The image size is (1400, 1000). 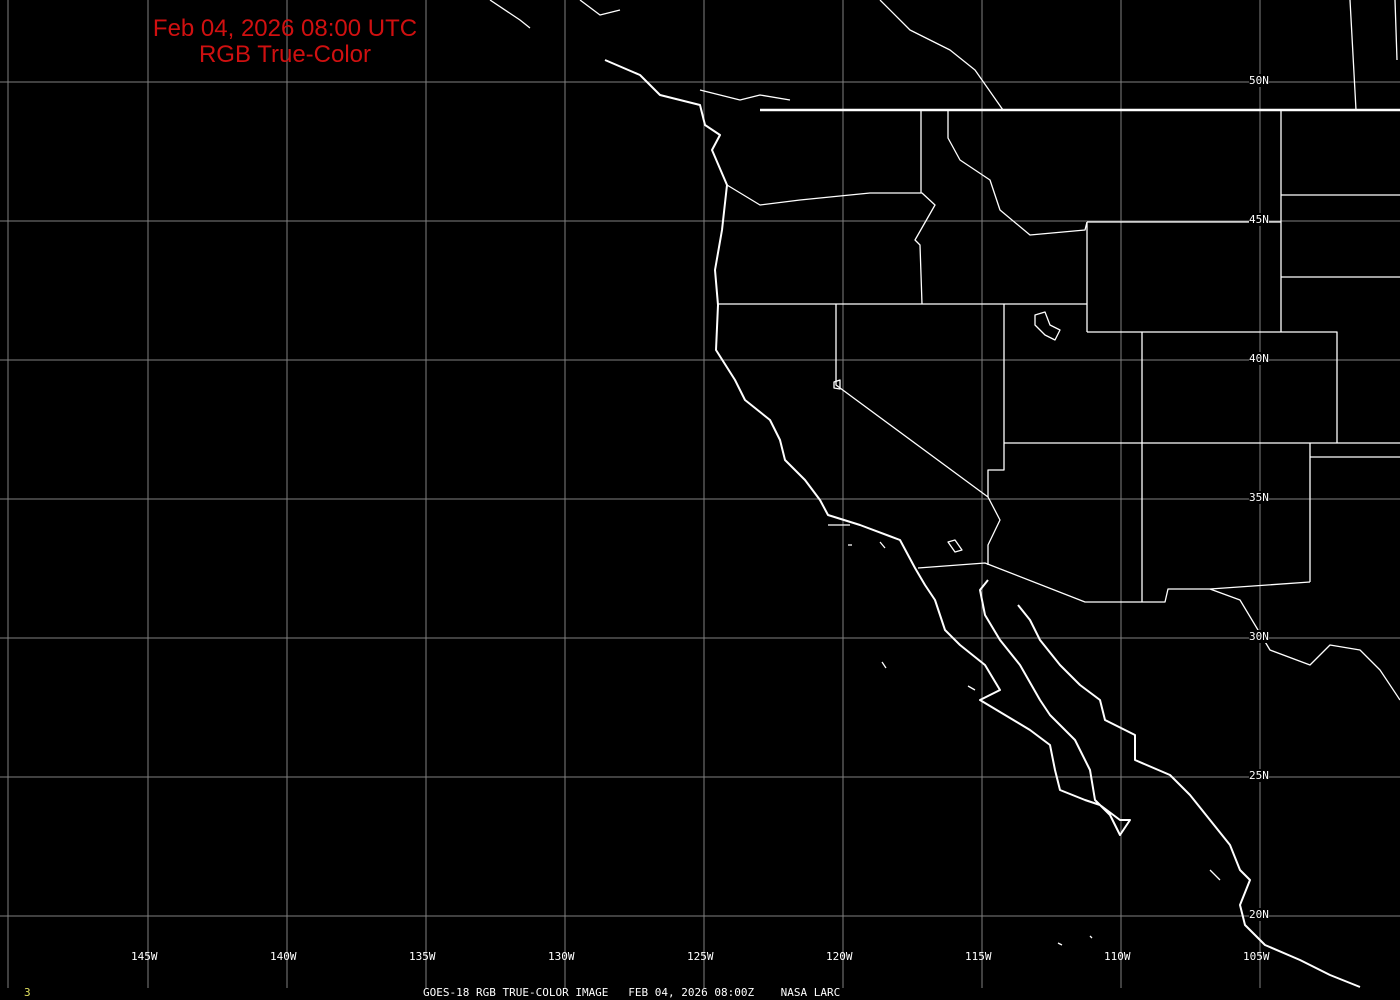 What do you see at coordinates (978, 956) in the screenshot?
I see `longitude-label: 115W` at bounding box center [978, 956].